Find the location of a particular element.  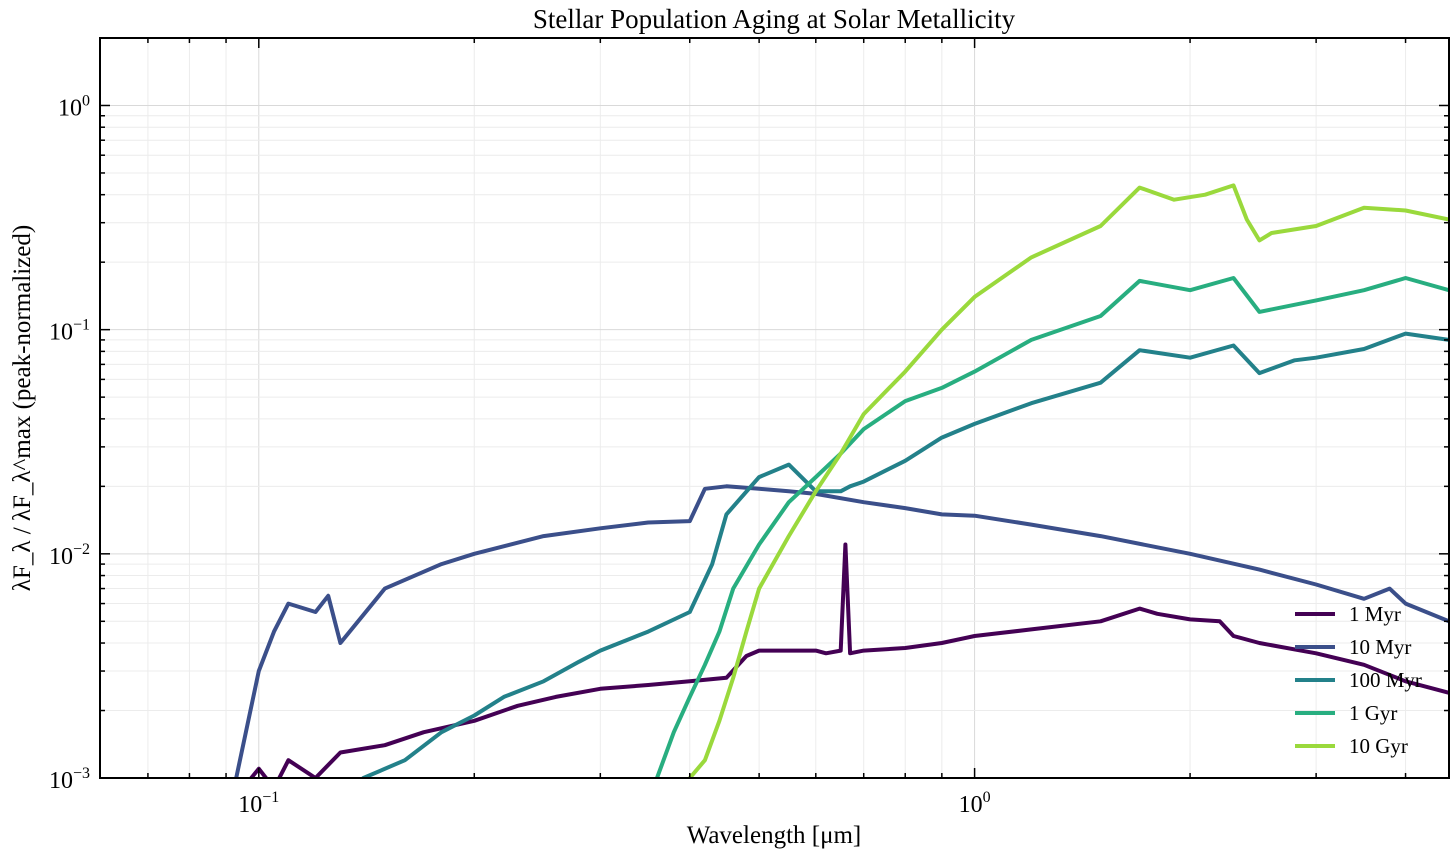

legend: 1 Myr 10 Myr 100 Myr 1 Gyr 10 Gyr is located at coordinates (1358, 680).